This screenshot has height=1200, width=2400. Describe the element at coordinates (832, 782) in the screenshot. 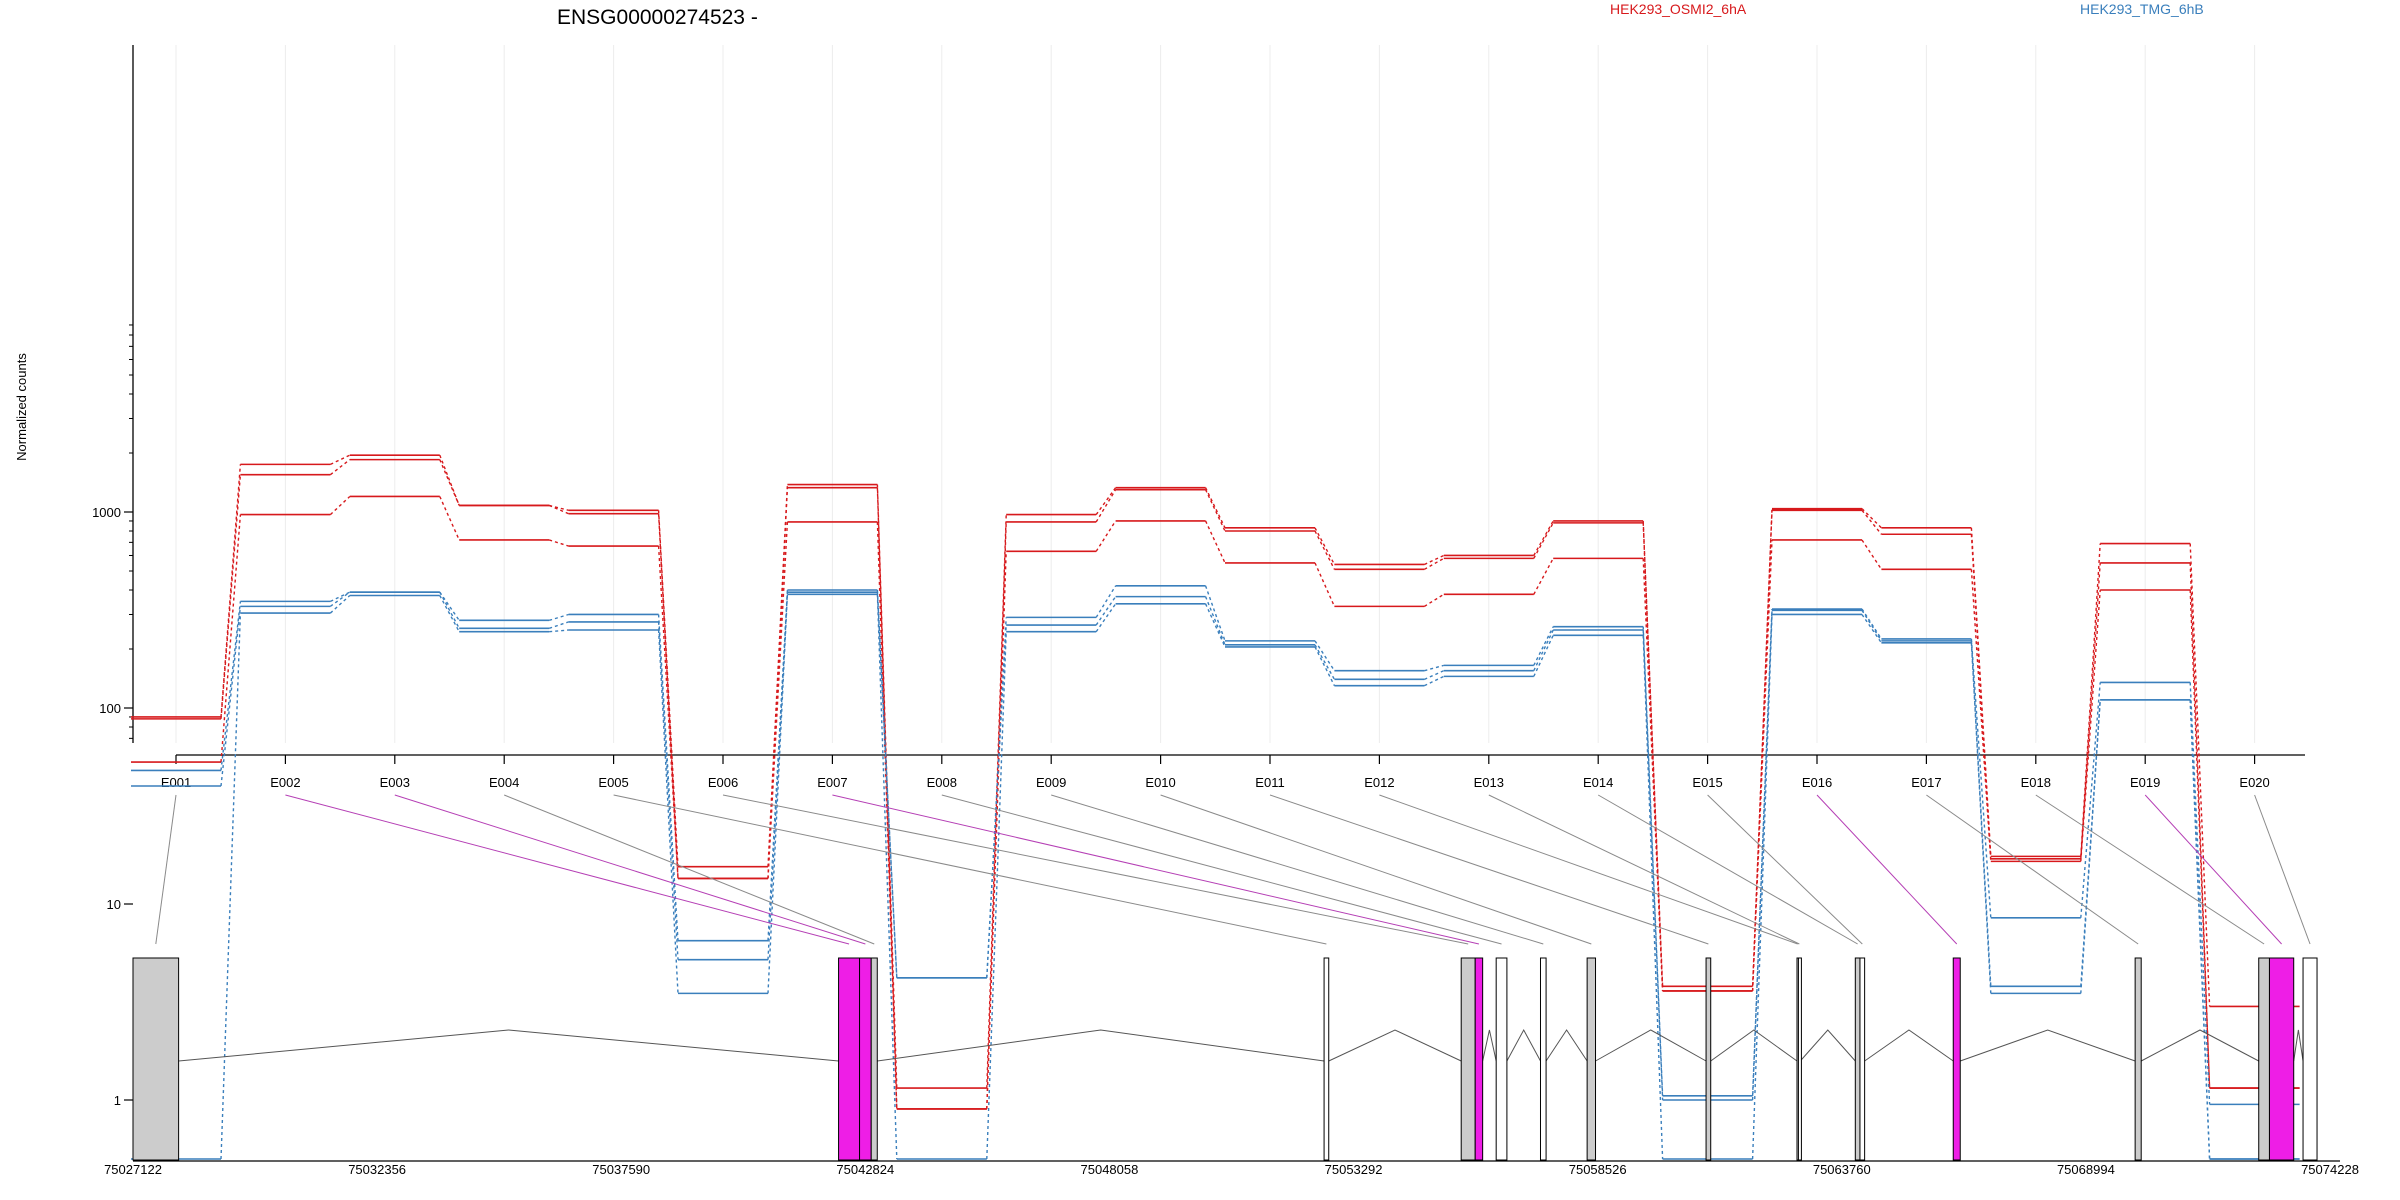

I see `x-tick-label: E007` at that location.